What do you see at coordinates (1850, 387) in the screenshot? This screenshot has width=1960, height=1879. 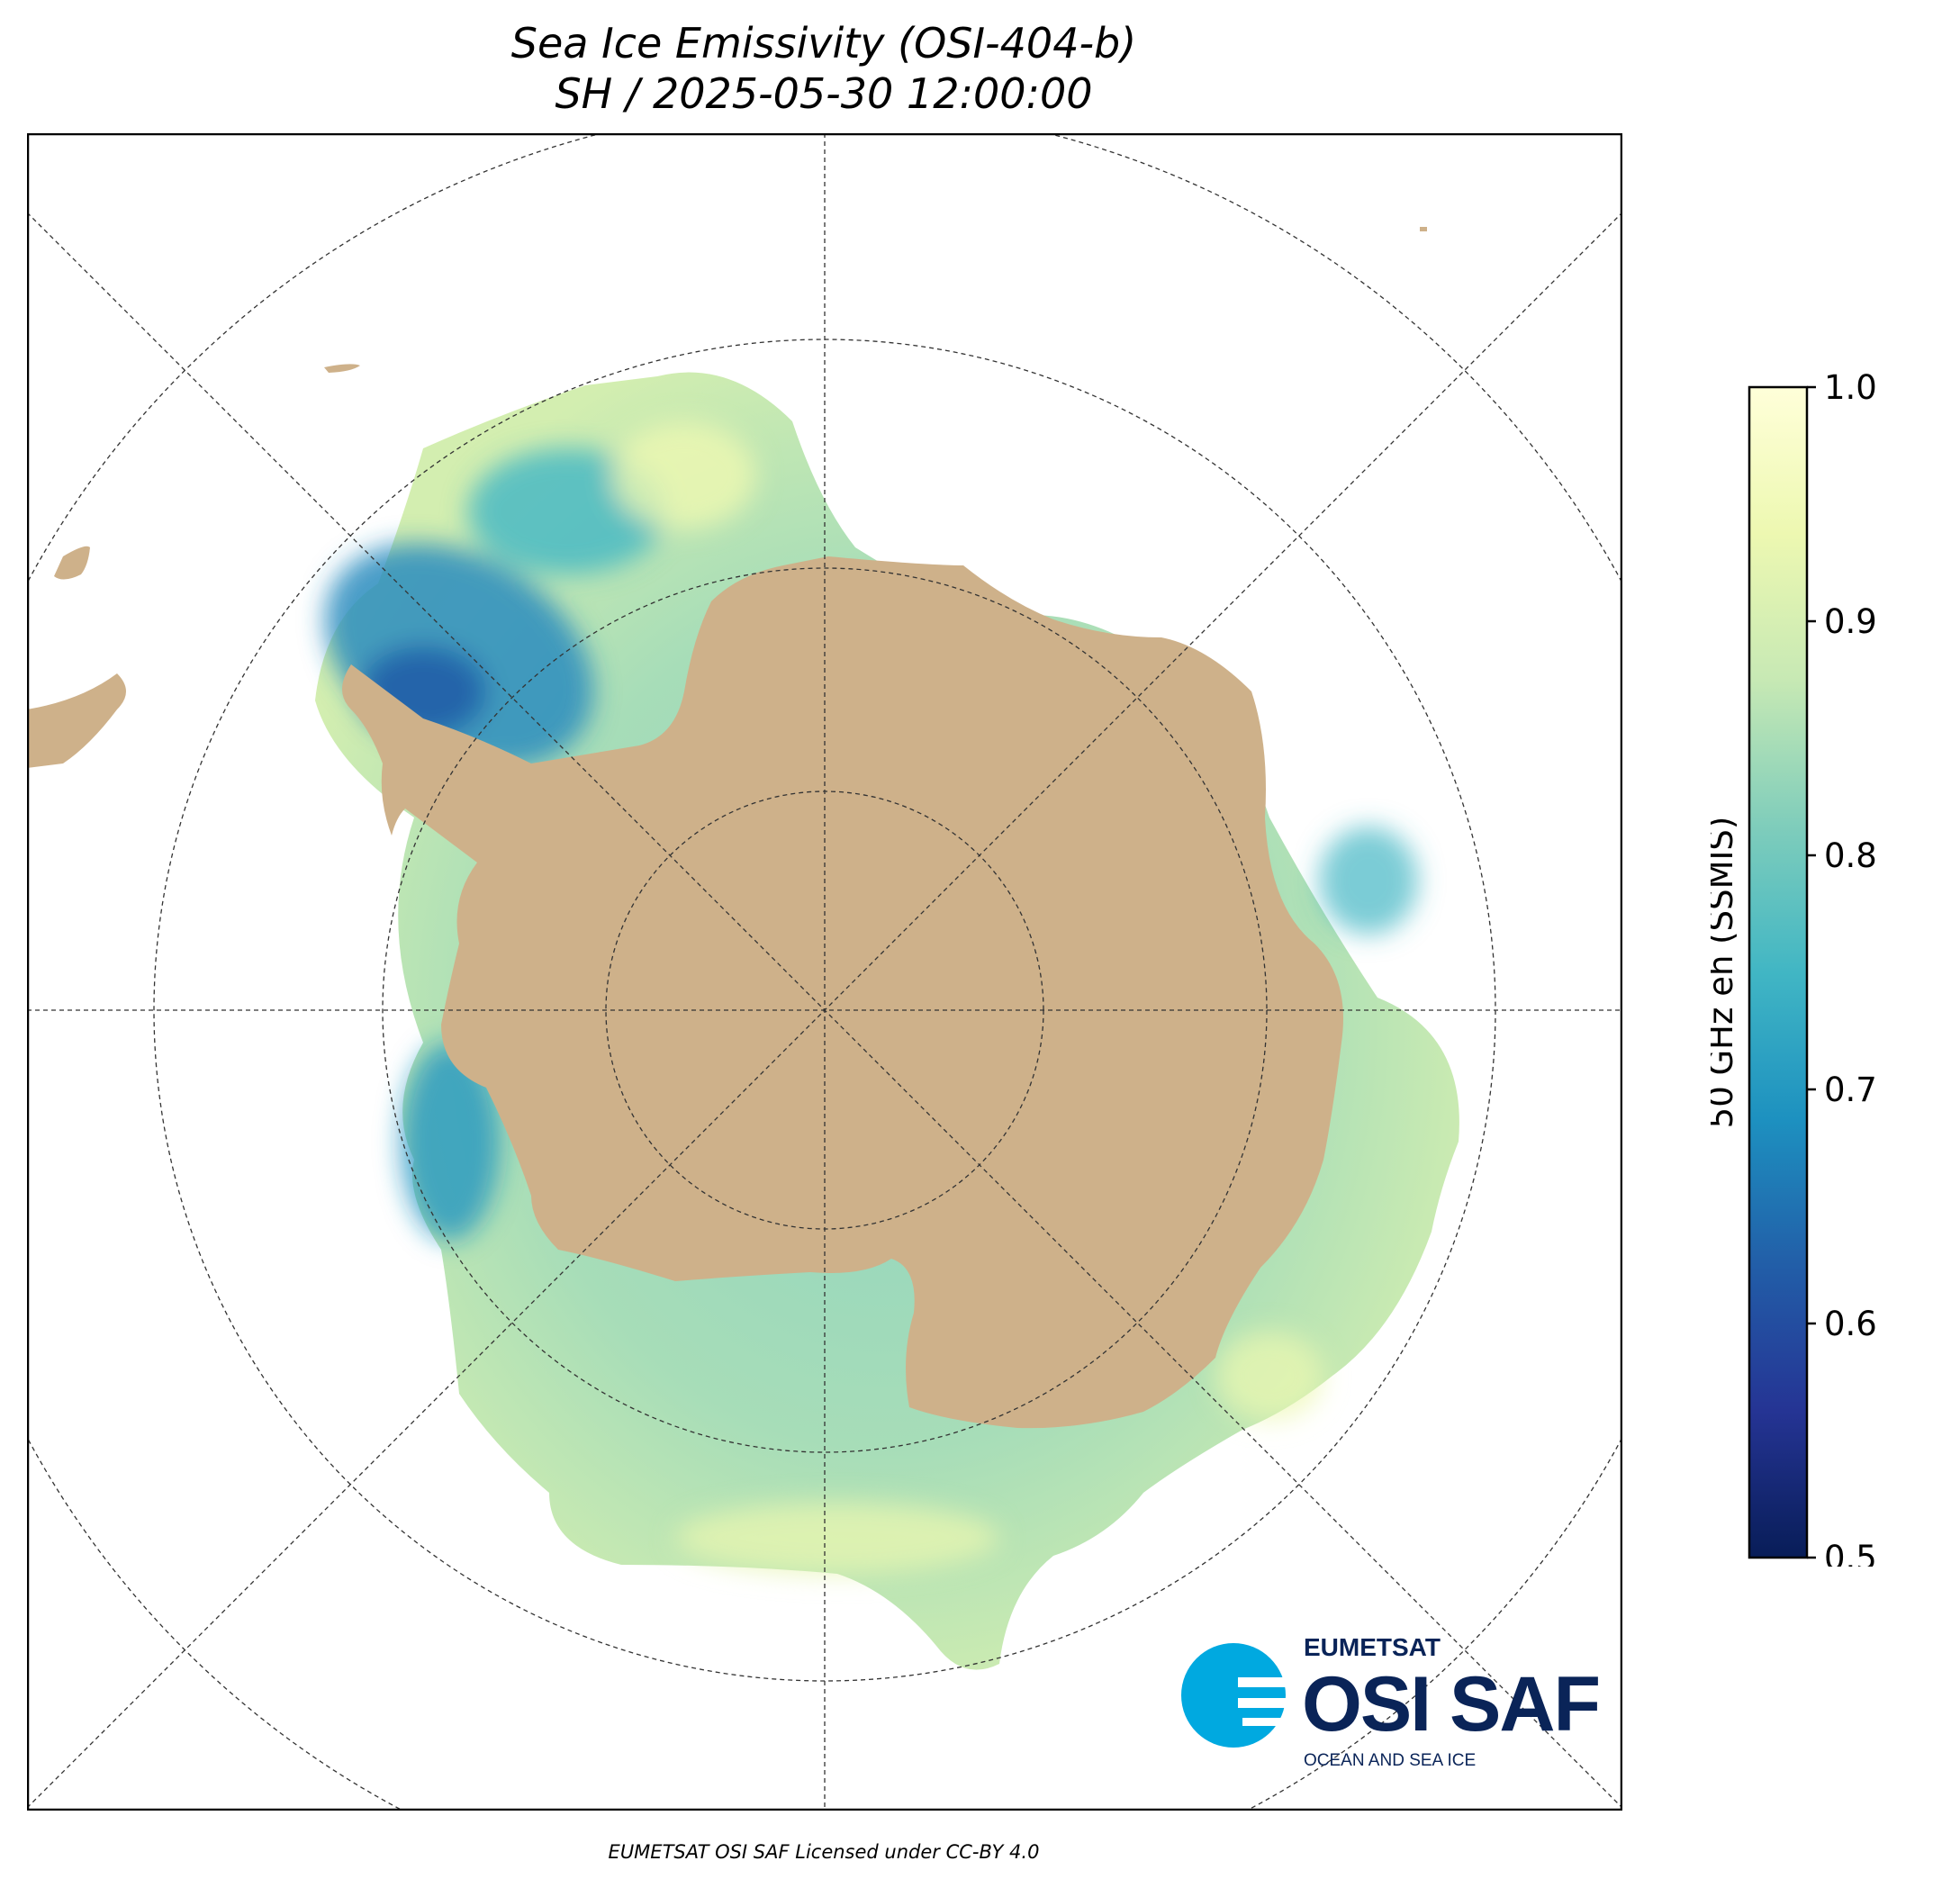 I see `colorbar-tick-label: 1.0` at bounding box center [1850, 387].